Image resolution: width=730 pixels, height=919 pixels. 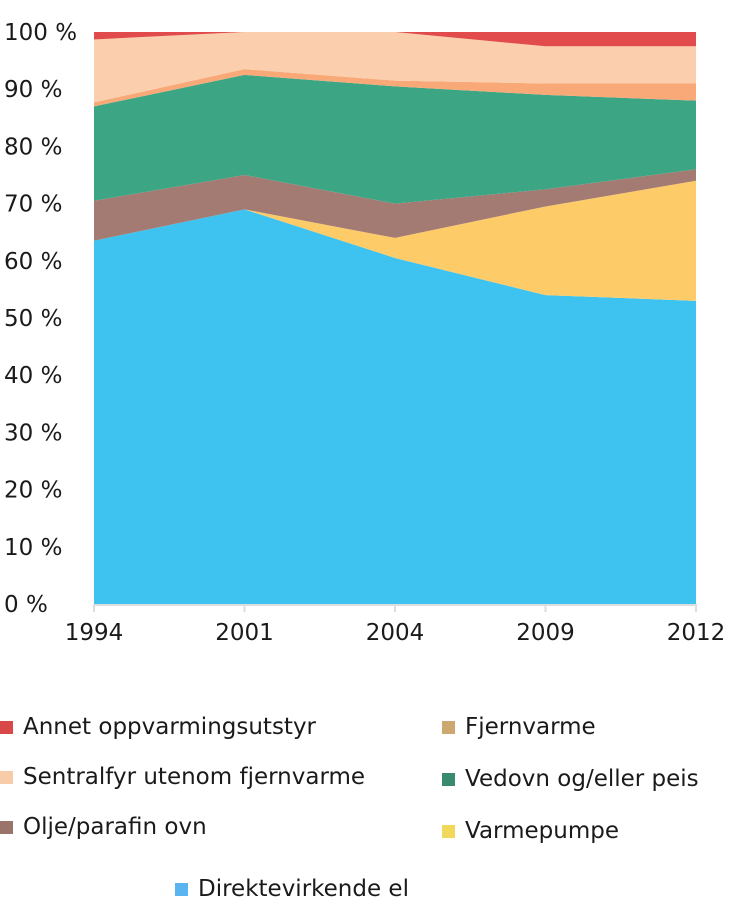 What do you see at coordinates (33, 433) in the screenshot?
I see `y-tick-label: 30 %` at bounding box center [33, 433].